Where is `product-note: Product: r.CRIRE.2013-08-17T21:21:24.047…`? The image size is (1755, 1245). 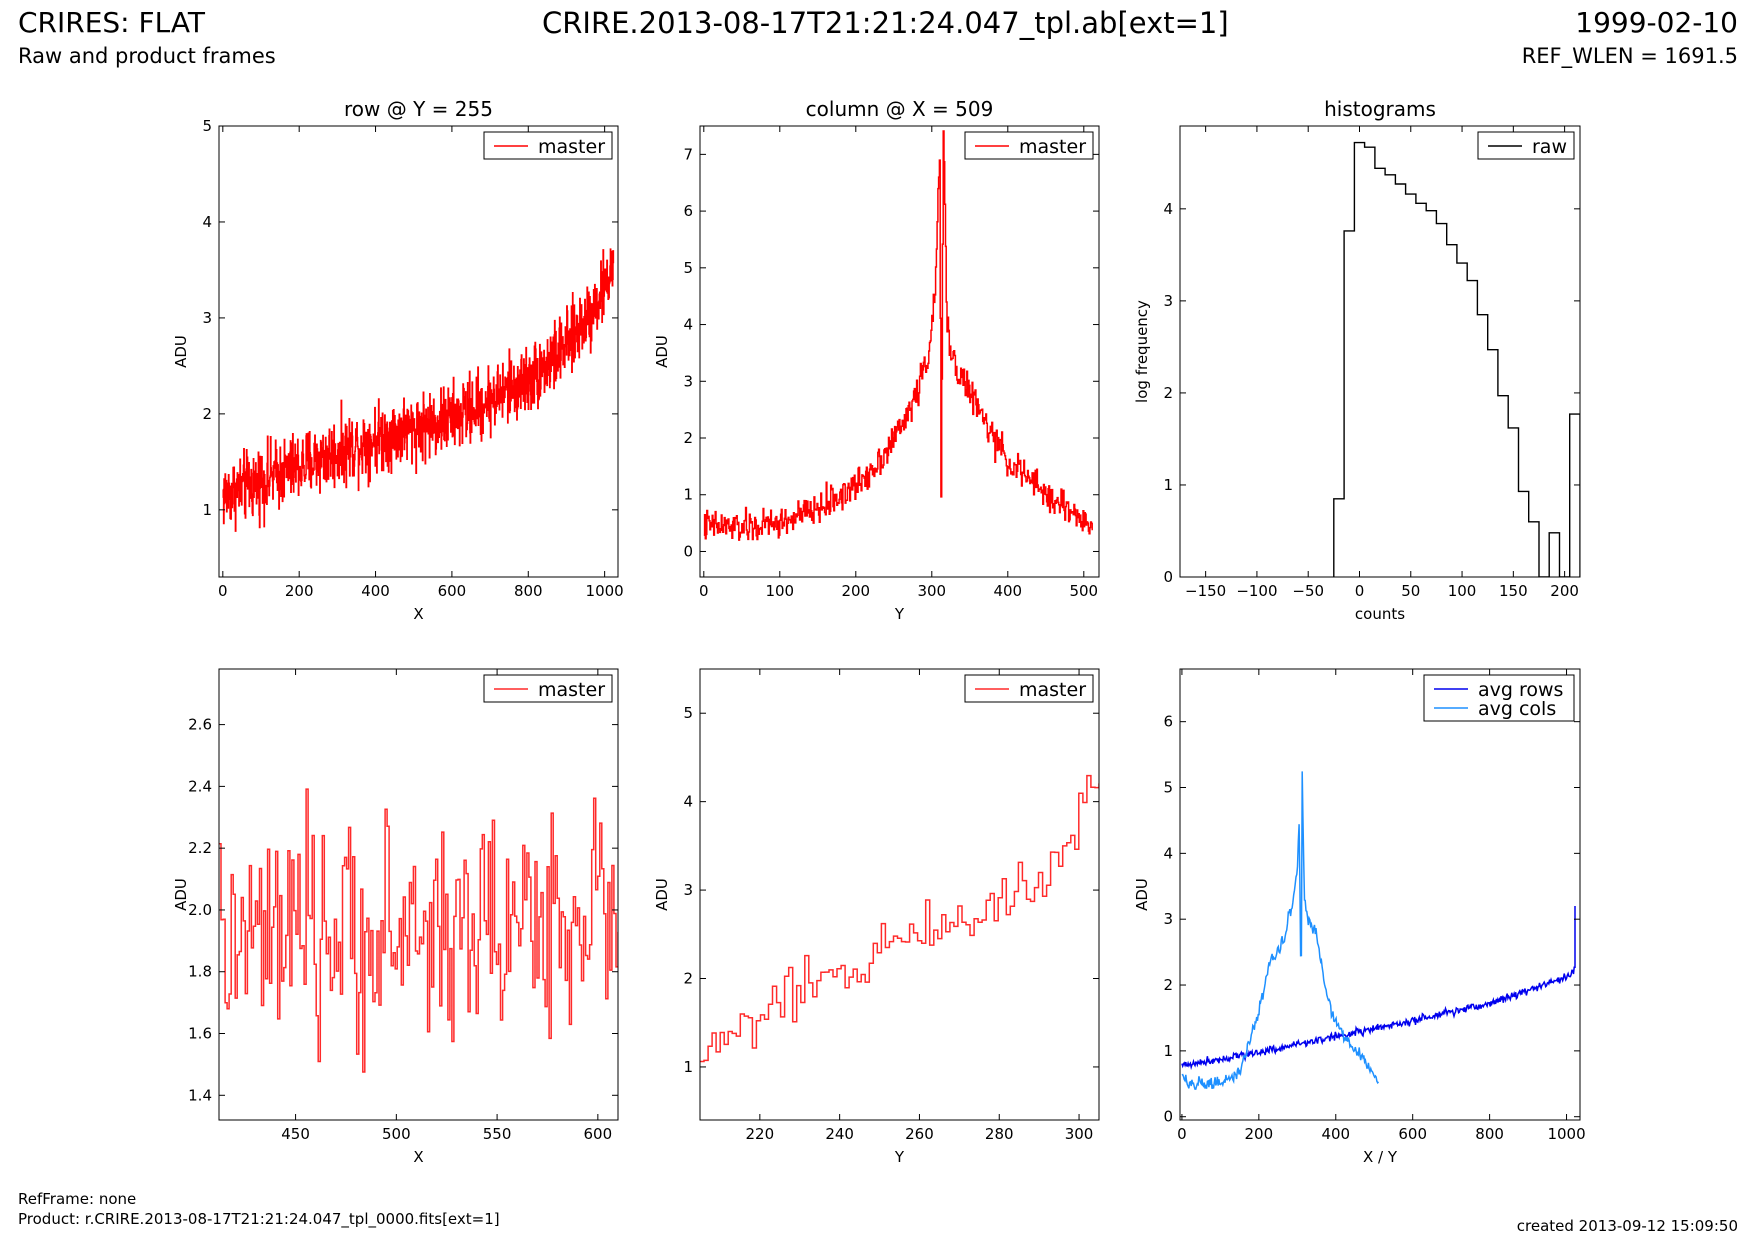 product-note: Product: r.CRIRE.2013-08-17T21:21:24.047… is located at coordinates (259, 1219).